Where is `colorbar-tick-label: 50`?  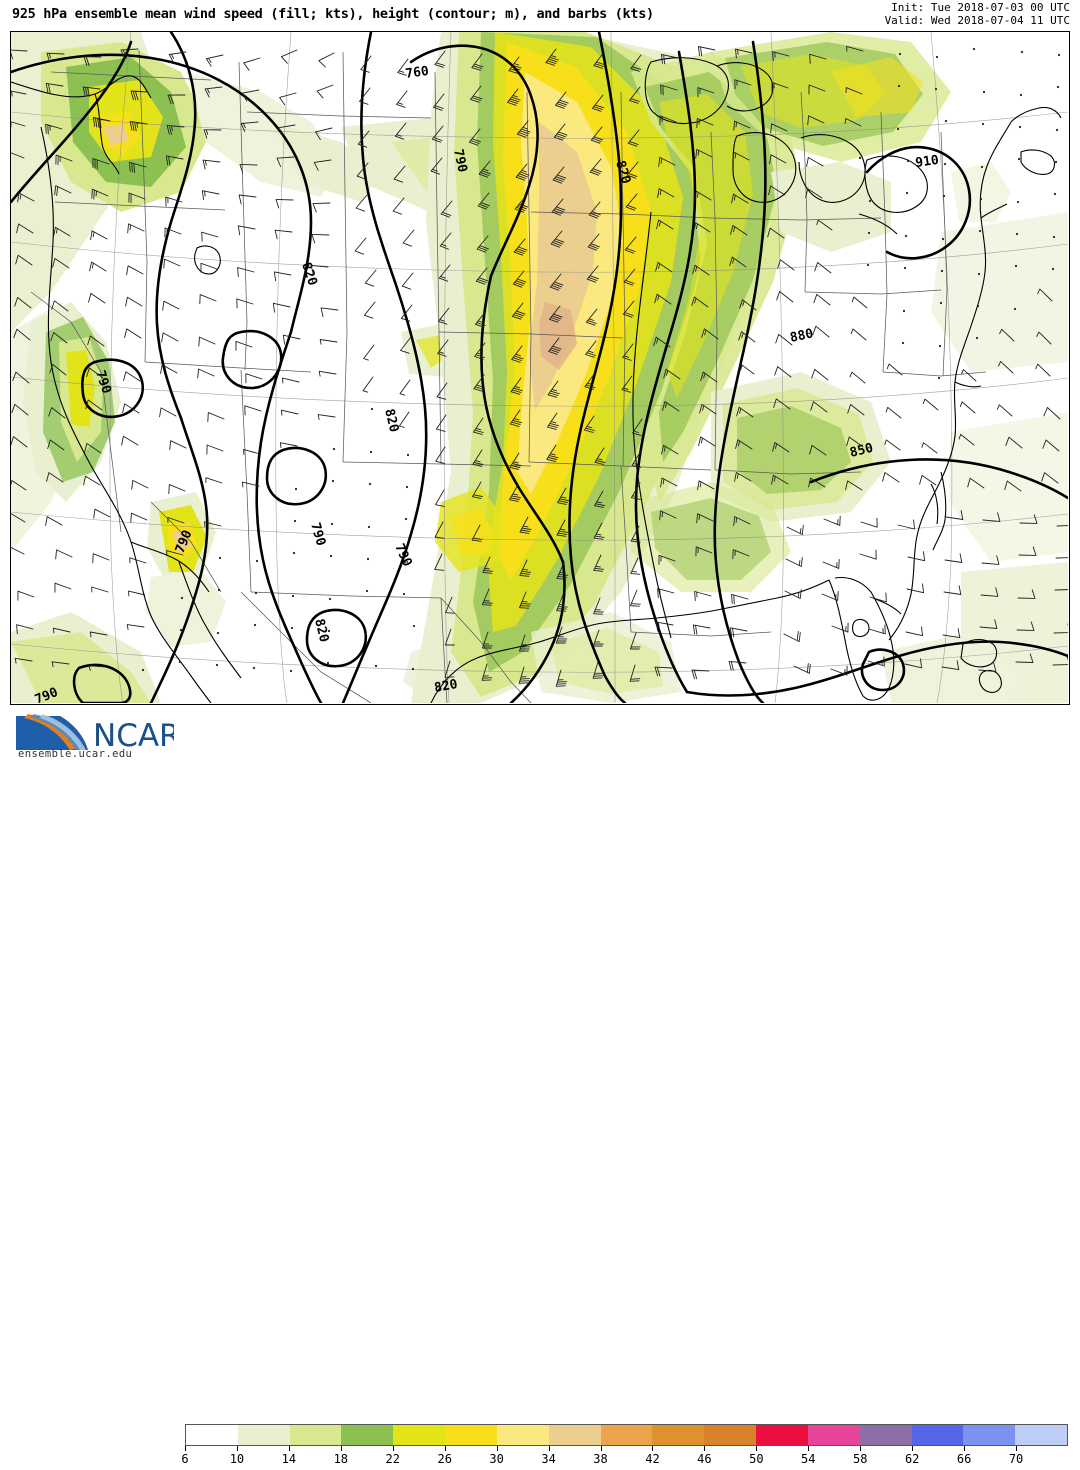 colorbar-tick-label: 50 is located at coordinates (756, 1459).